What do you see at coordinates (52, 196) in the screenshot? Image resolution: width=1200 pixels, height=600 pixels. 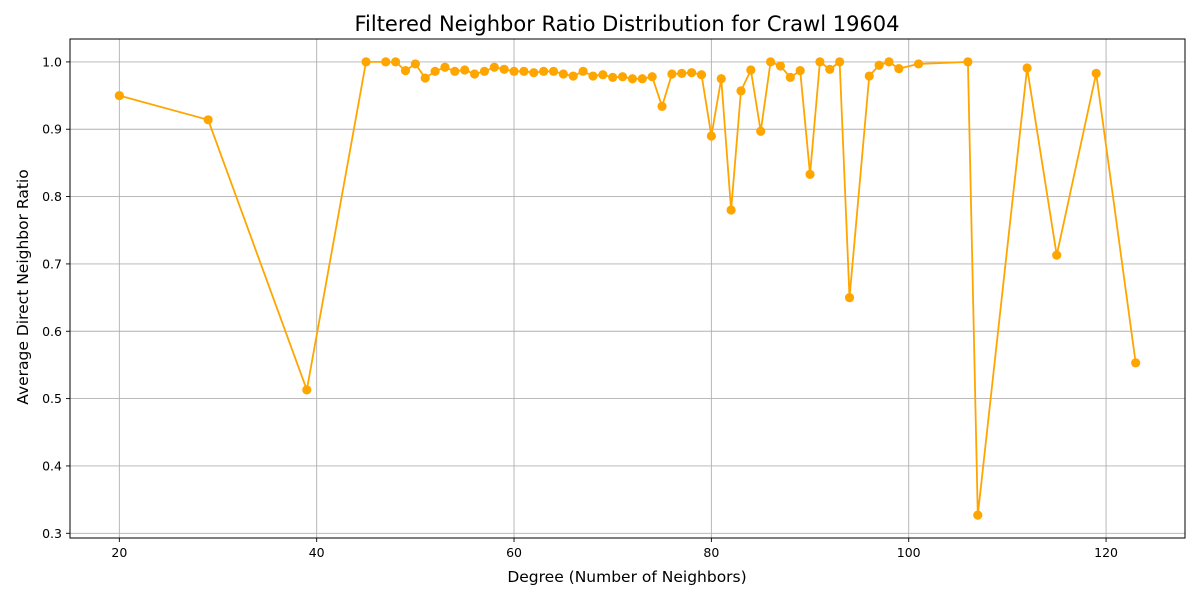 I see `y-tick-label: 0.8` at bounding box center [52, 196].